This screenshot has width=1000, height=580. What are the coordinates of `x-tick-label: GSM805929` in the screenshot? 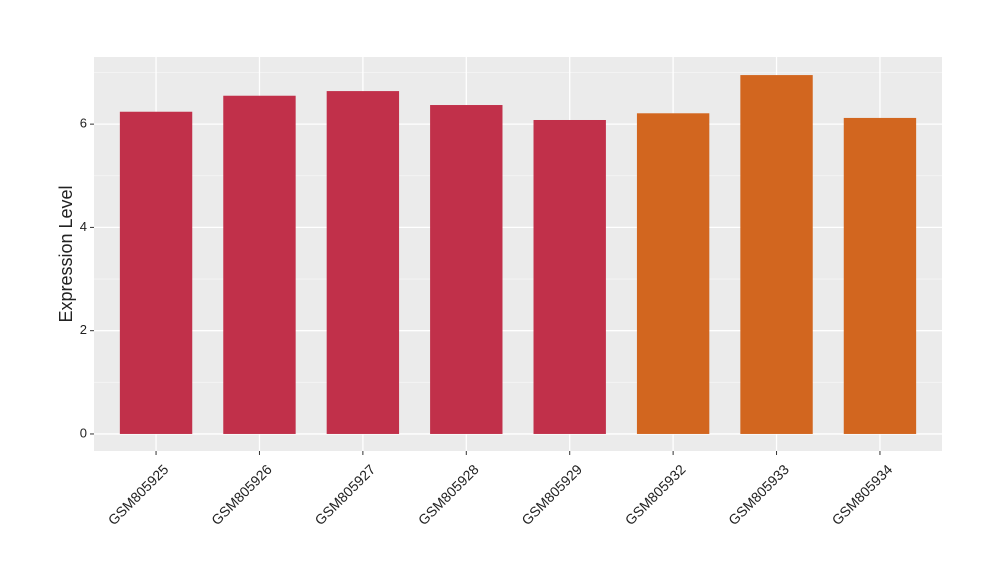 It's located at (551, 494).